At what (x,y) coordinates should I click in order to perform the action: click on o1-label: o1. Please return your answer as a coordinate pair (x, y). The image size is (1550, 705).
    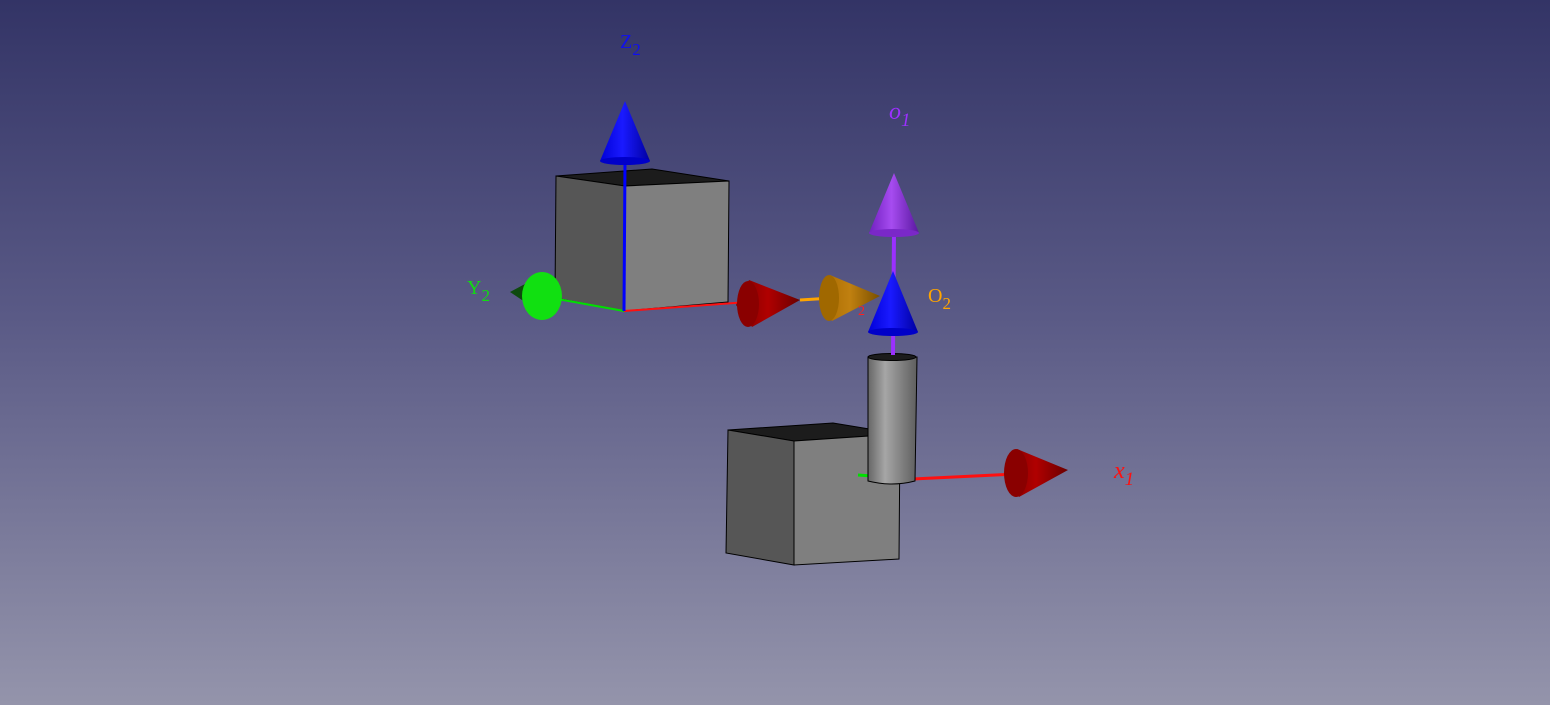
    Looking at the image, I should click on (900, 115).